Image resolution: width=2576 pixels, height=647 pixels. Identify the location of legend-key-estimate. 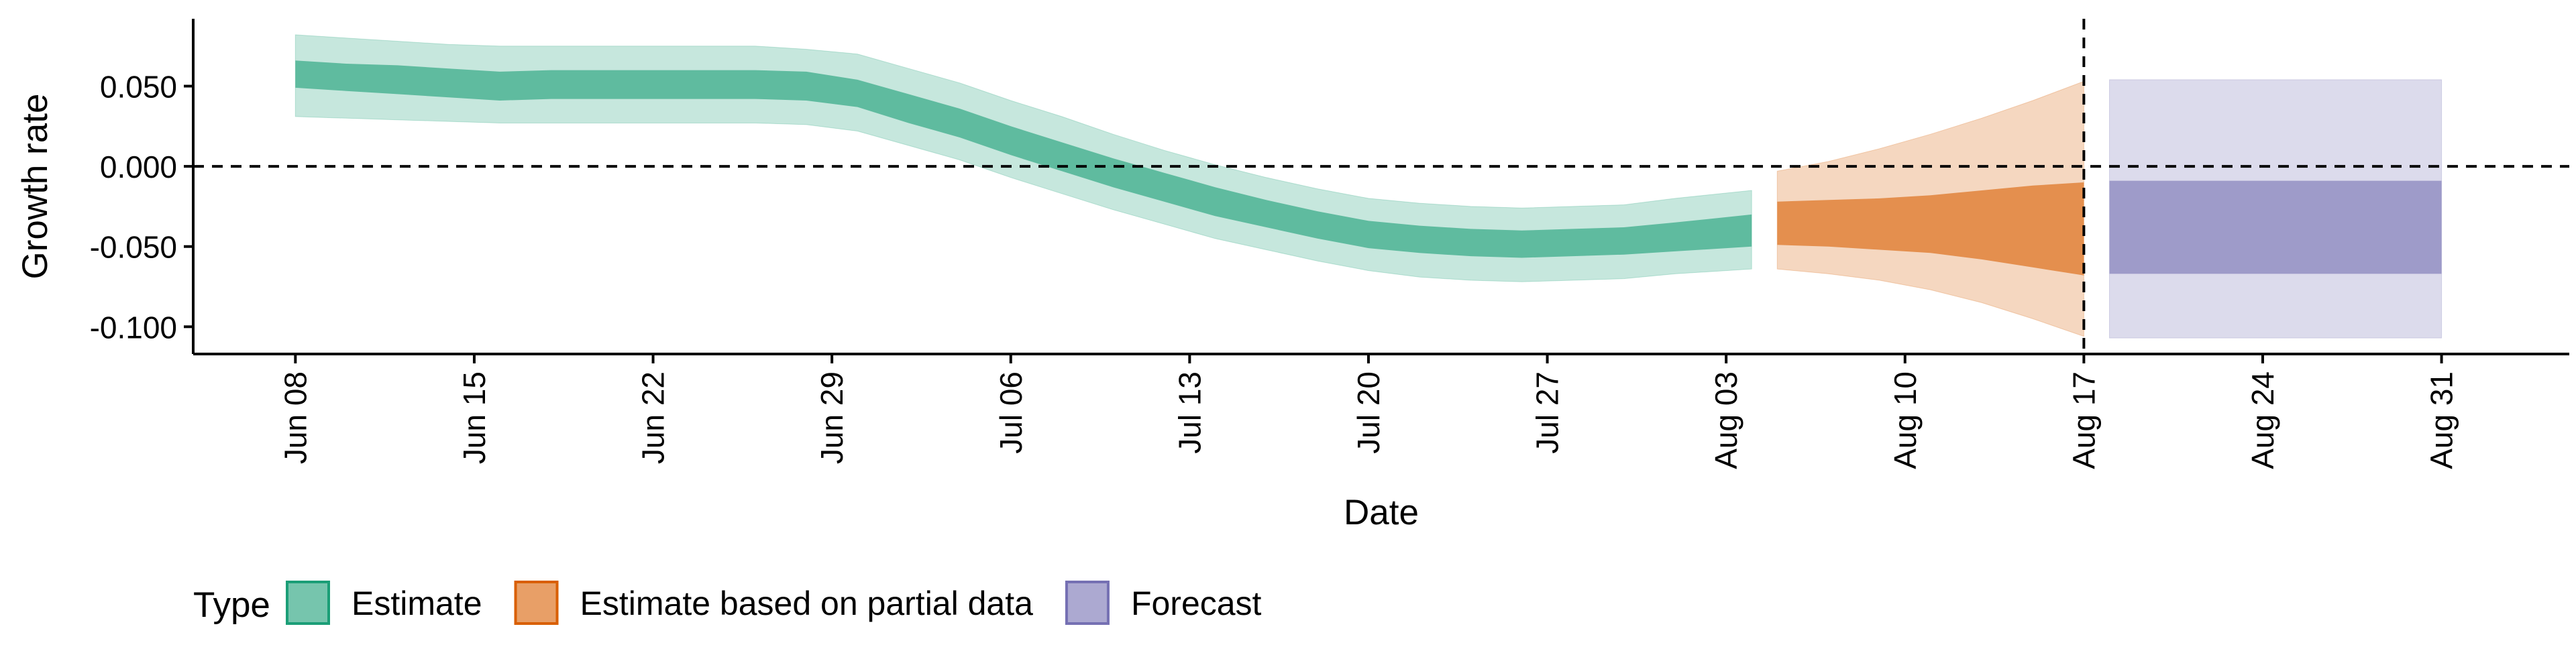
(308, 603).